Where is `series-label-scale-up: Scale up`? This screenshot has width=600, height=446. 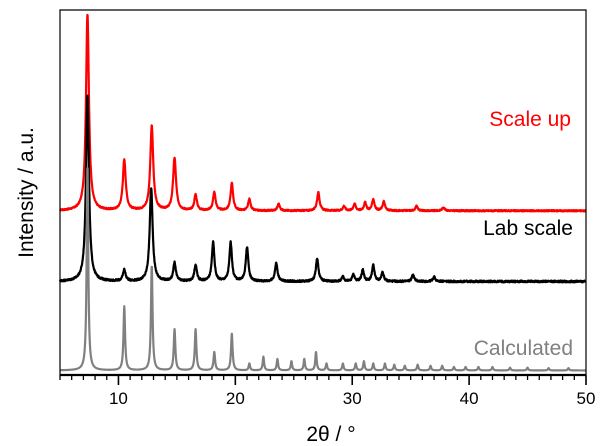 series-label-scale-up: Scale up is located at coordinates (530, 119).